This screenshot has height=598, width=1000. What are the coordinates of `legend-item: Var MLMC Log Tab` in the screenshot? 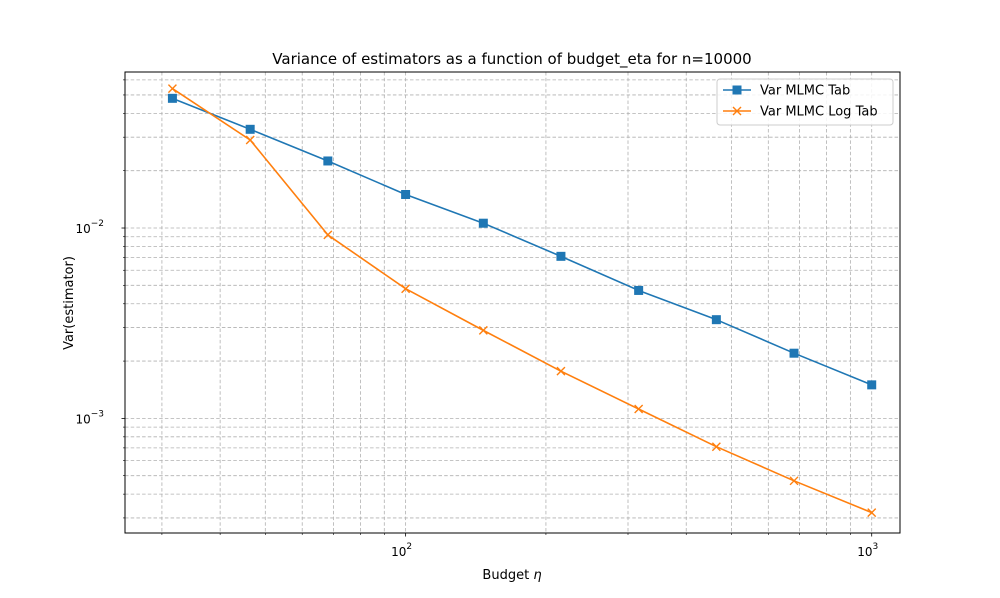 It's located at (800, 112).